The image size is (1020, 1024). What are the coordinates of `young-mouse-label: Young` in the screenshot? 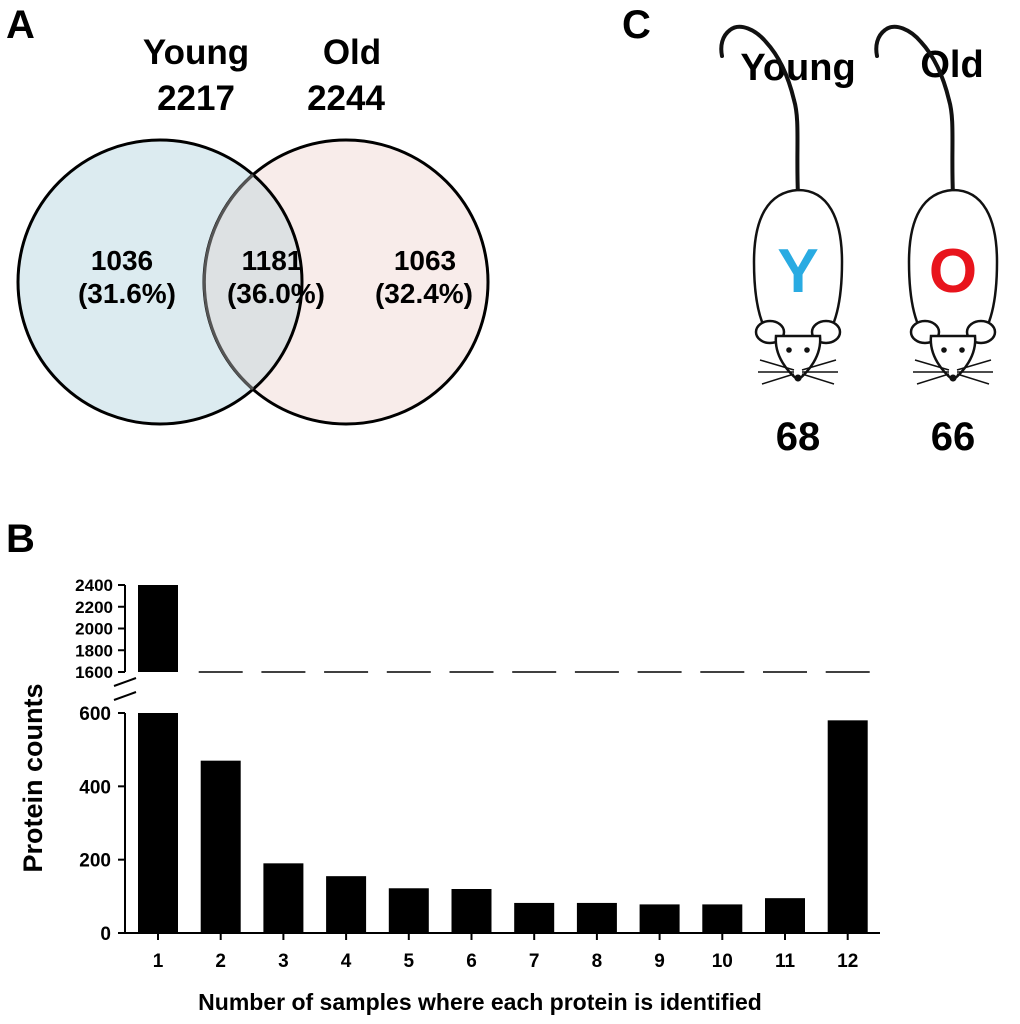 It's located at (797, 68).